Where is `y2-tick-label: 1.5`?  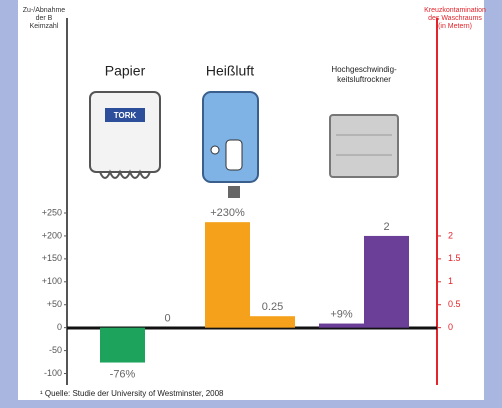 y2-tick-label: 1.5 is located at coordinates (454, 258).